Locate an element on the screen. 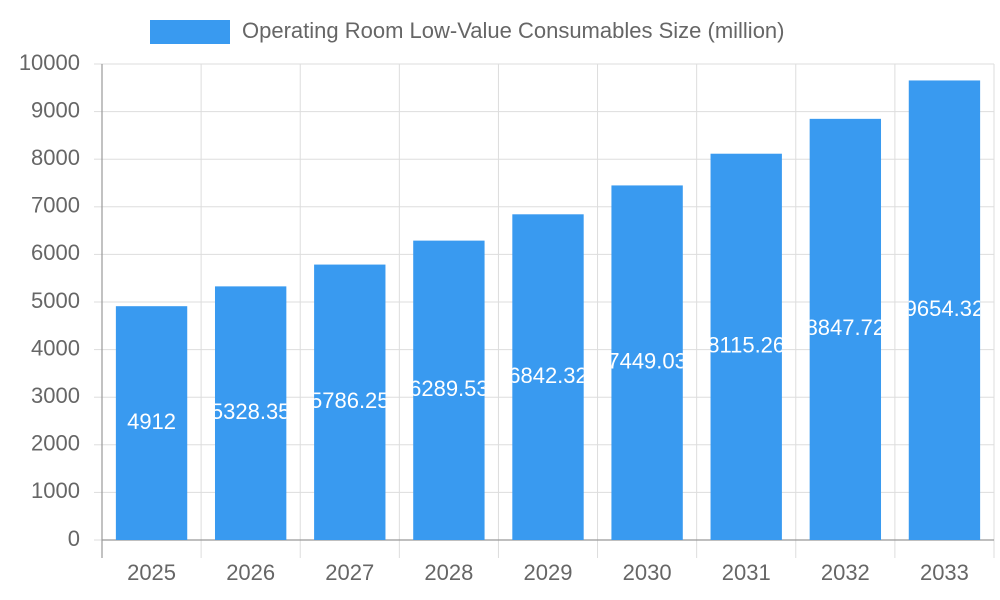  data-label: 9654.32 is located at coordinates (945, 308).